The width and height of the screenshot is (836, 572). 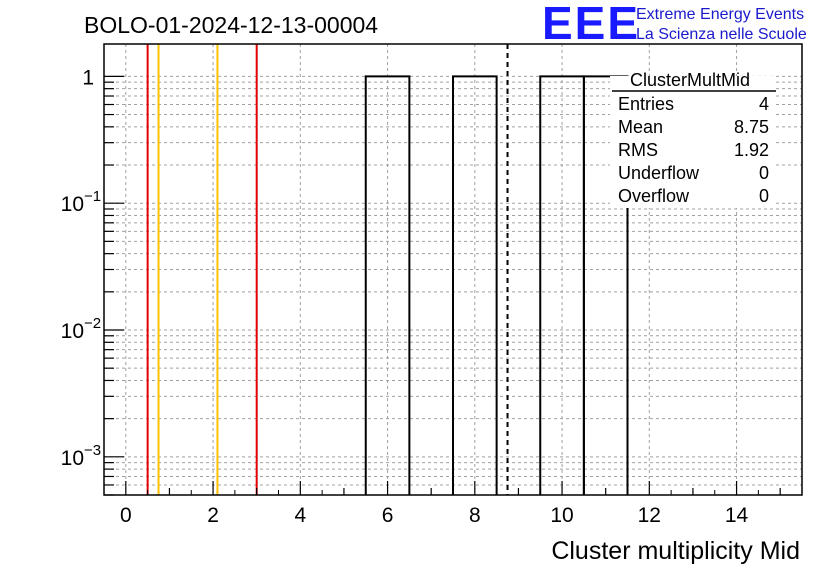 I want to click on stats-box-name: ClusterMultMid, so click(x=690, y=80).